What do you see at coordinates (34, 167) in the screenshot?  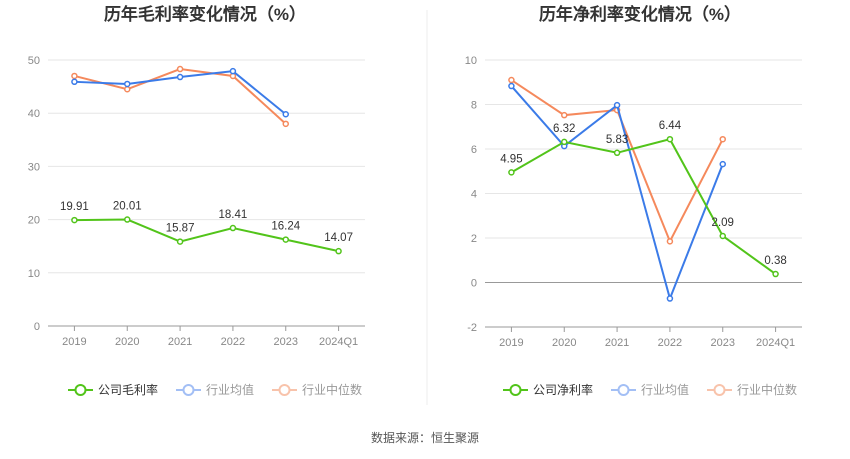 I see `y-tick-label: 30` at bounding box center [34, 167].